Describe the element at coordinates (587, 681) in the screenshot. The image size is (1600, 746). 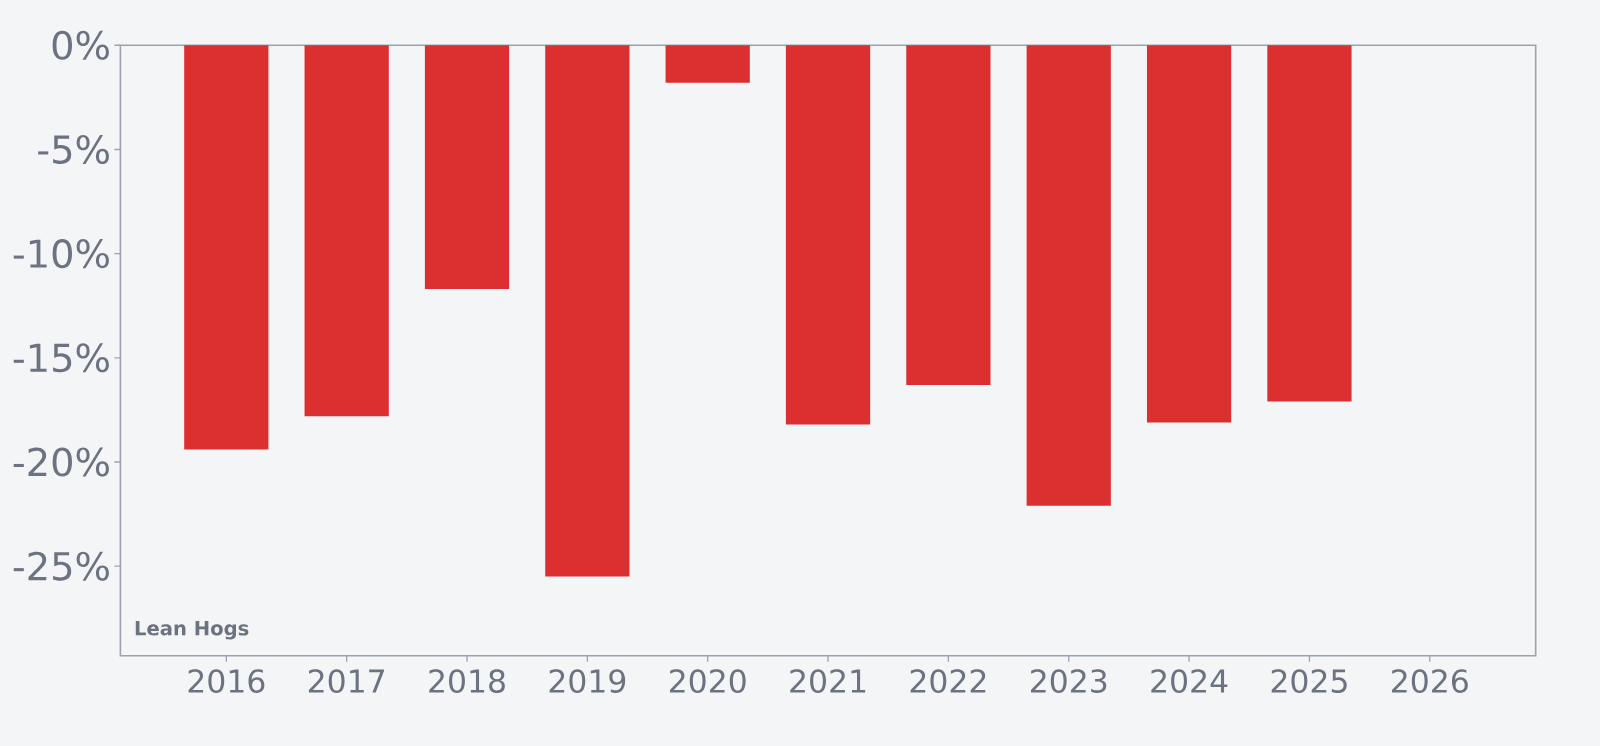
I see `x-tick-label: 2019` at that location.